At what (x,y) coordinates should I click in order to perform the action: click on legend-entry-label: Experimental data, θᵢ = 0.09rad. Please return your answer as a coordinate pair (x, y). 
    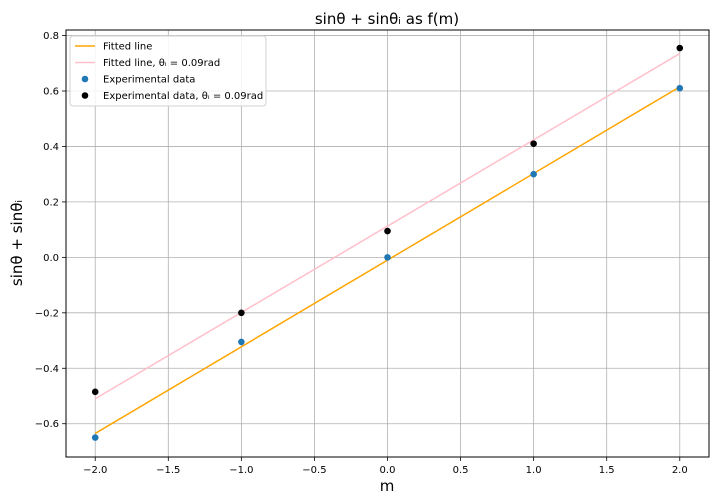
    Looking at the image, I should click on (183, 96).